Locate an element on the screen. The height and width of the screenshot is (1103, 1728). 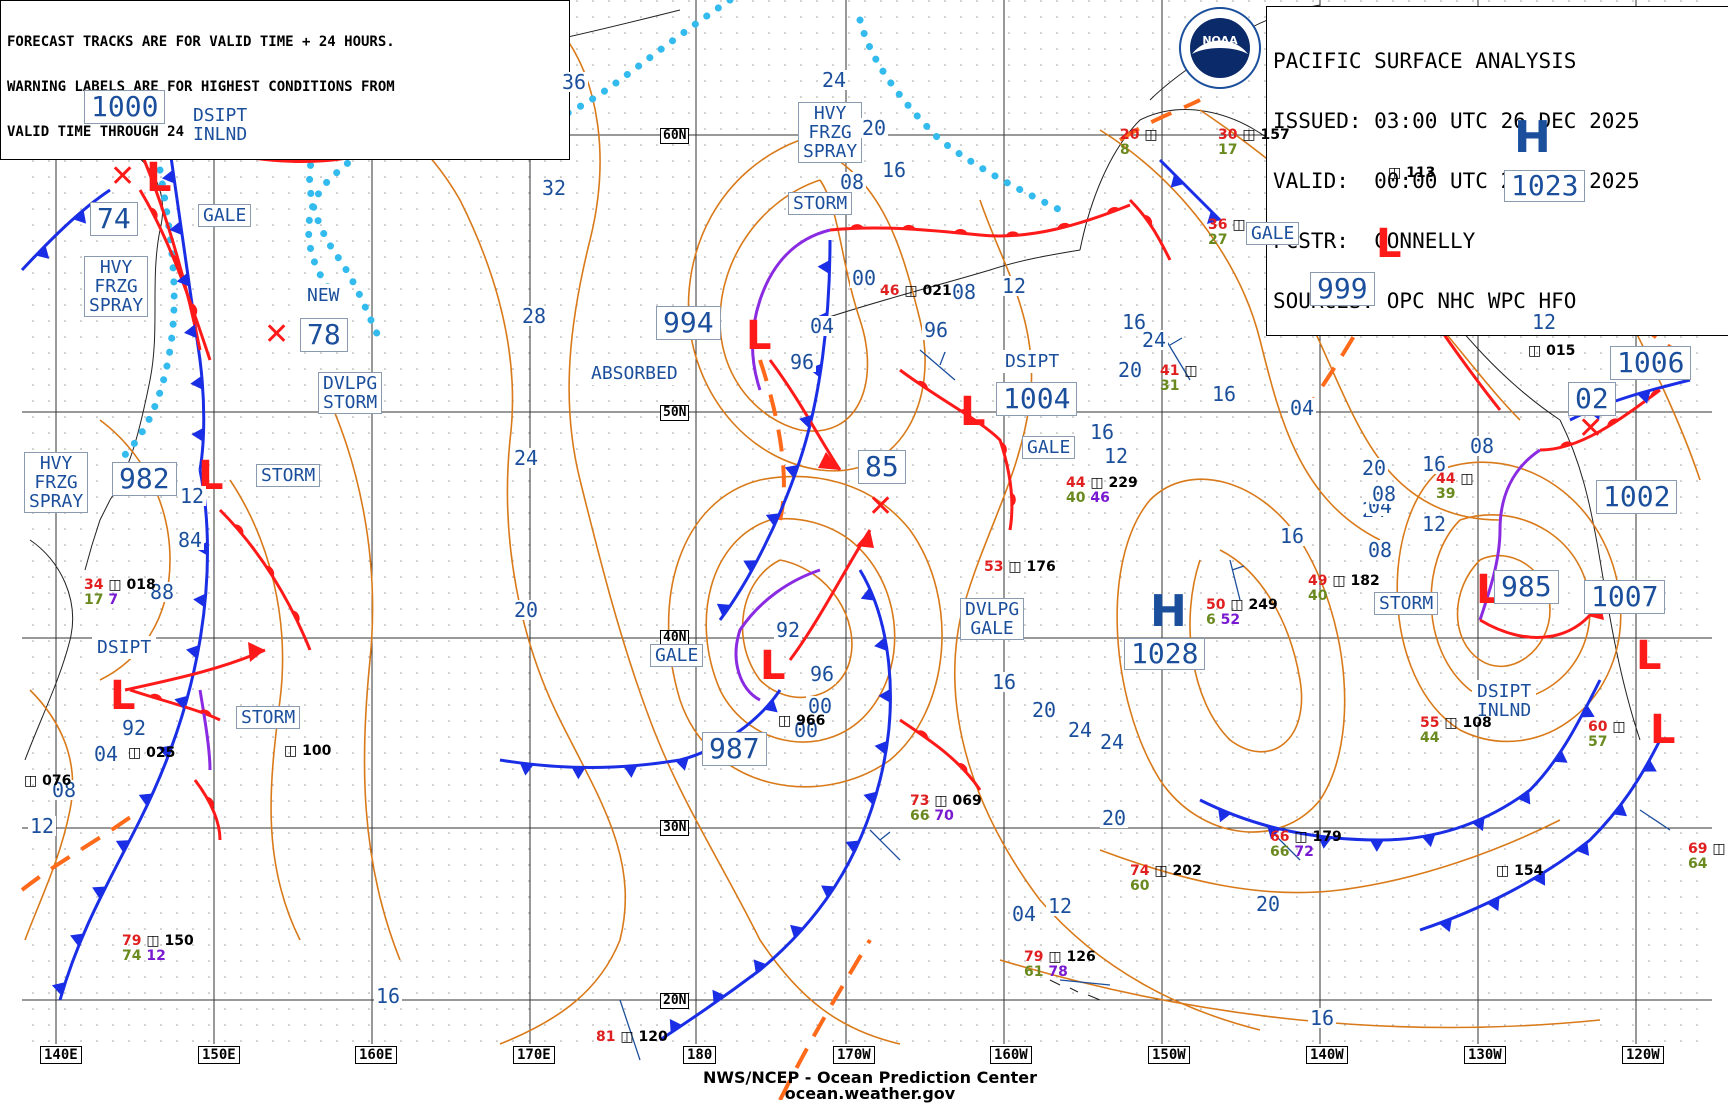
warning-label-dvlpg-storm: DVLPG STORM is located at coordinates (350, 393).